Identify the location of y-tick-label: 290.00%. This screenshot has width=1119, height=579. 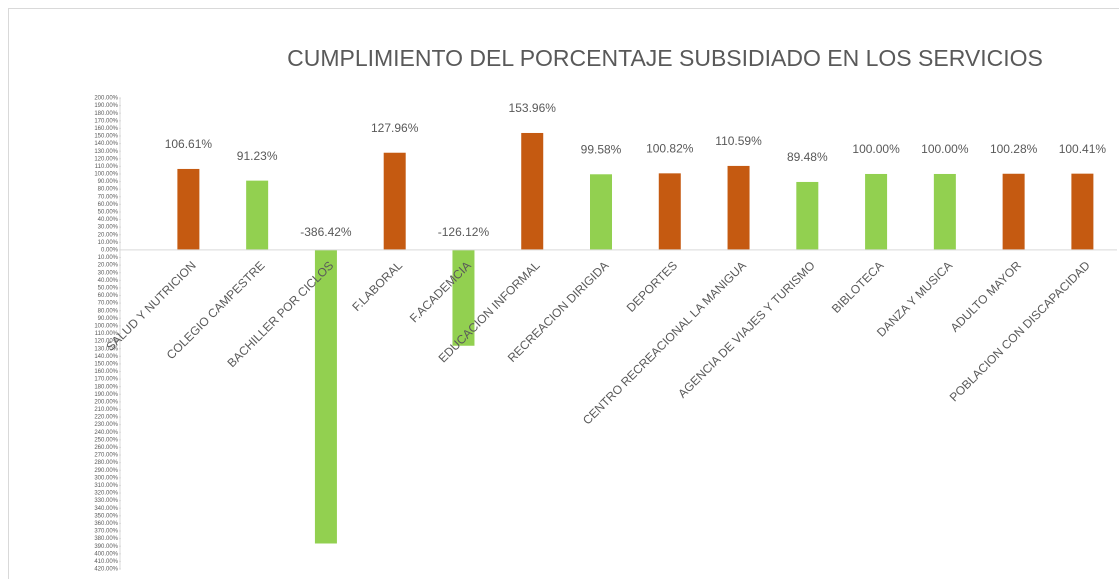
(106, 471).